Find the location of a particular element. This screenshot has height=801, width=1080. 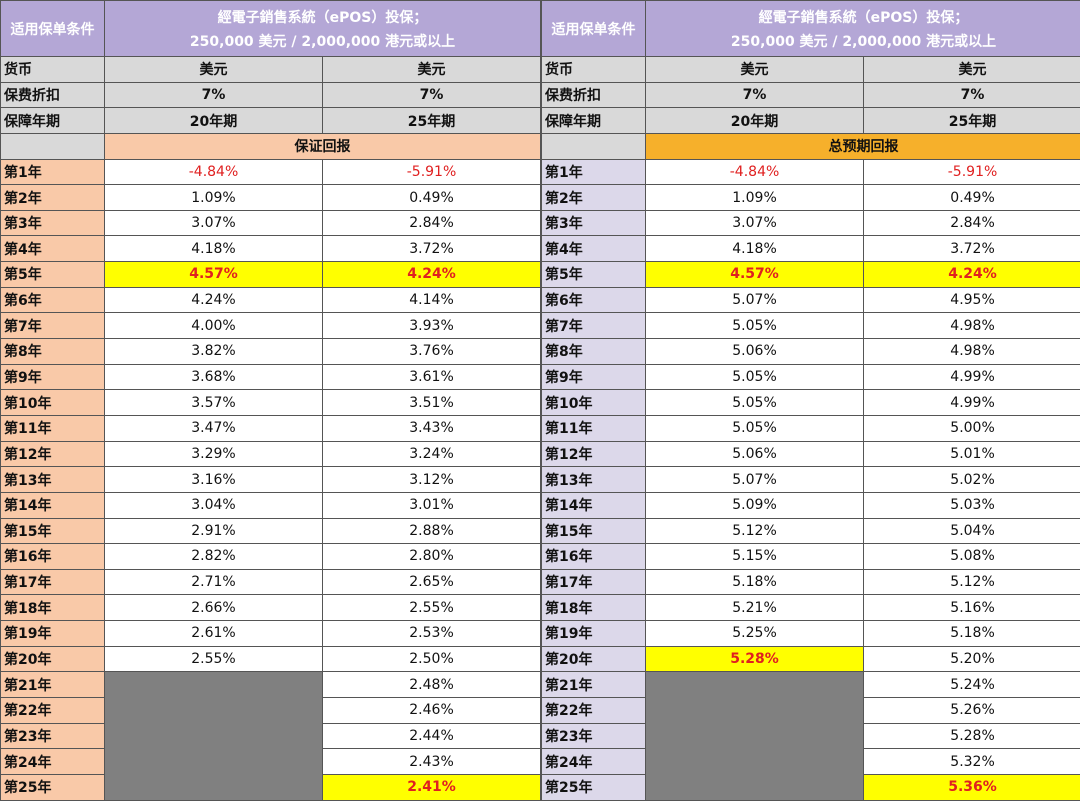

value-25yr: 5.28% is located at coordinates (971, 736).